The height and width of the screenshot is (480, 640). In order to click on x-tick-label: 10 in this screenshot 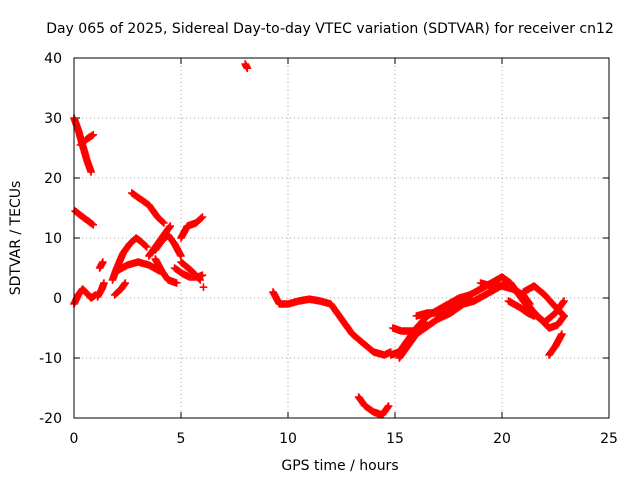, I will do `click(288, 439)`.